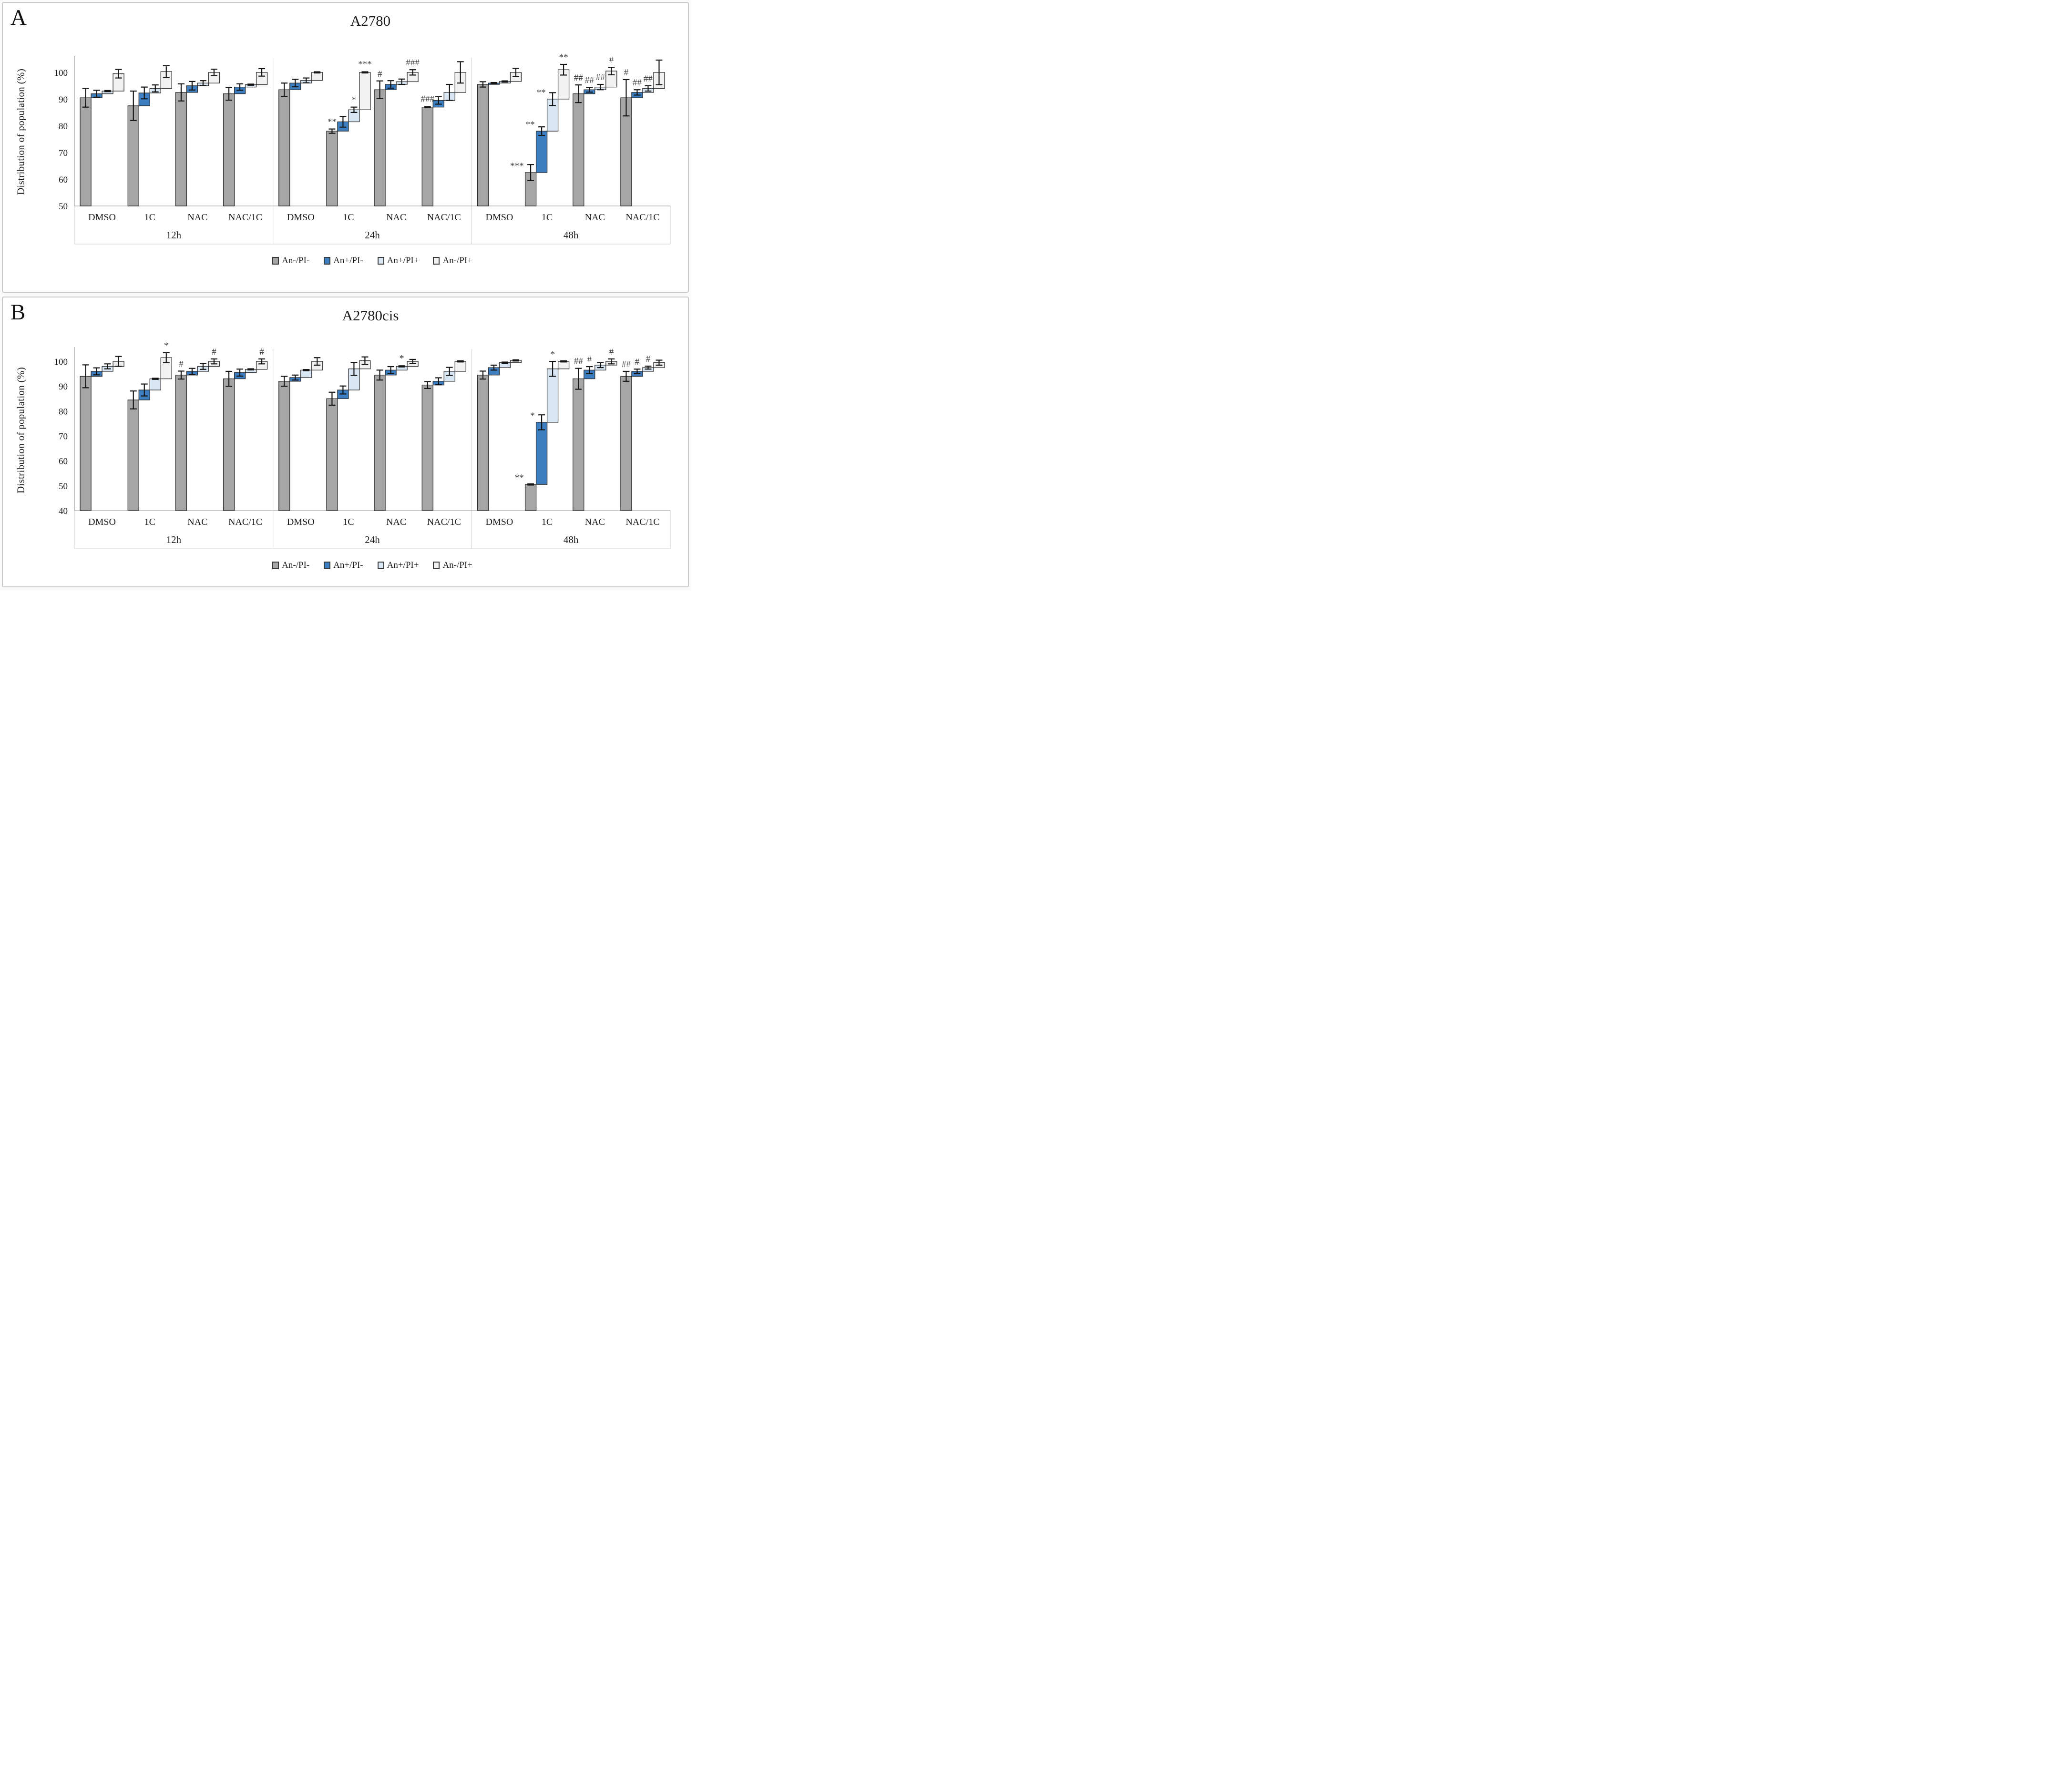 This screenshot has height=1772, width=2072. Describe the element at coordinates (571, 235) in the screenshot. I see `time-group-label: 48h` at that location.